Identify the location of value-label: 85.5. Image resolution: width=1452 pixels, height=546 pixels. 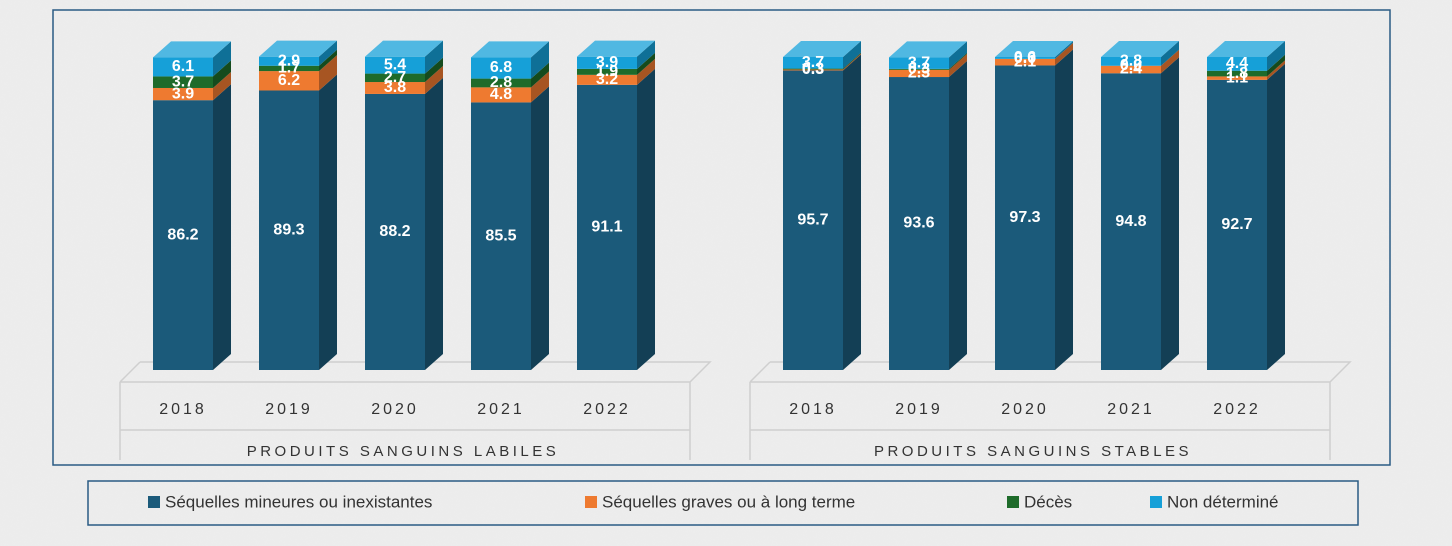
(500, 235).